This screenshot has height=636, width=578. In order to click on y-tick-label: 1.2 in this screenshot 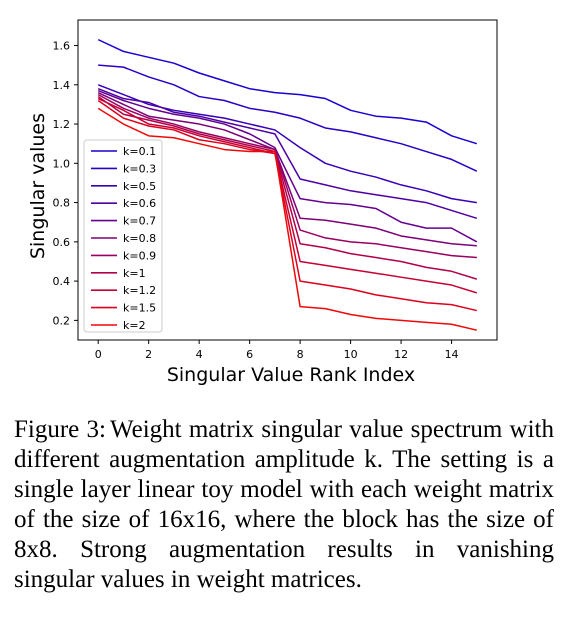, I will do `click(62, 124)`.